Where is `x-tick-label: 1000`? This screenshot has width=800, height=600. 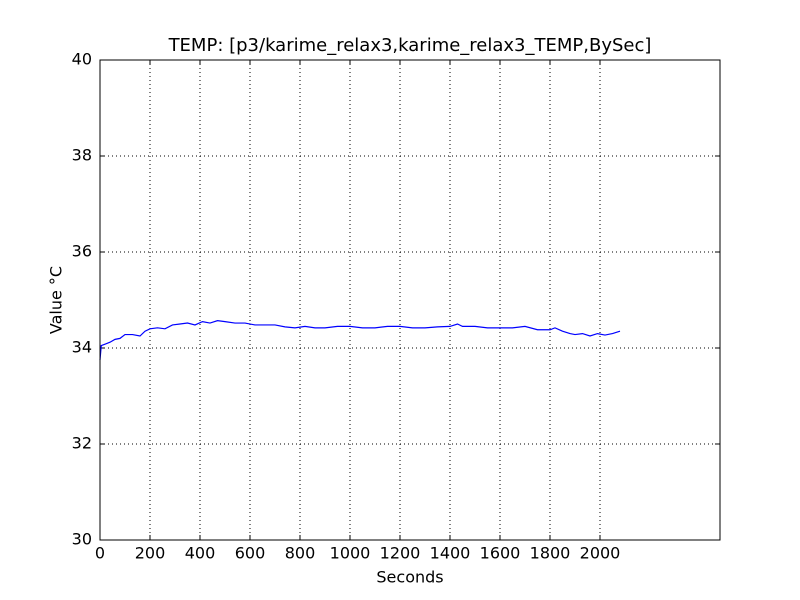 x-tick-label: 1000 is located at coordinates (350, 553).